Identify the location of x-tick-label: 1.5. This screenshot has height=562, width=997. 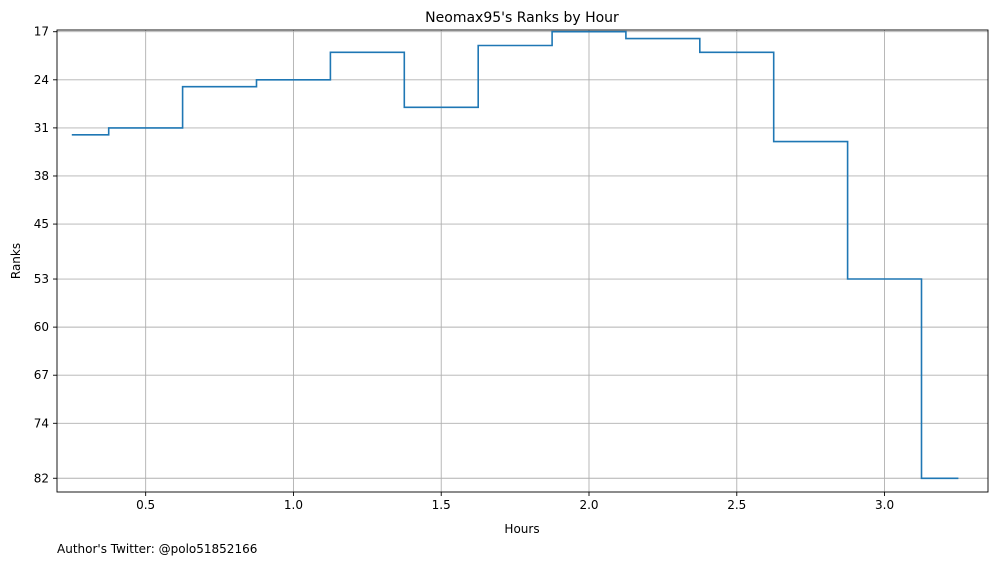
(441, 505).